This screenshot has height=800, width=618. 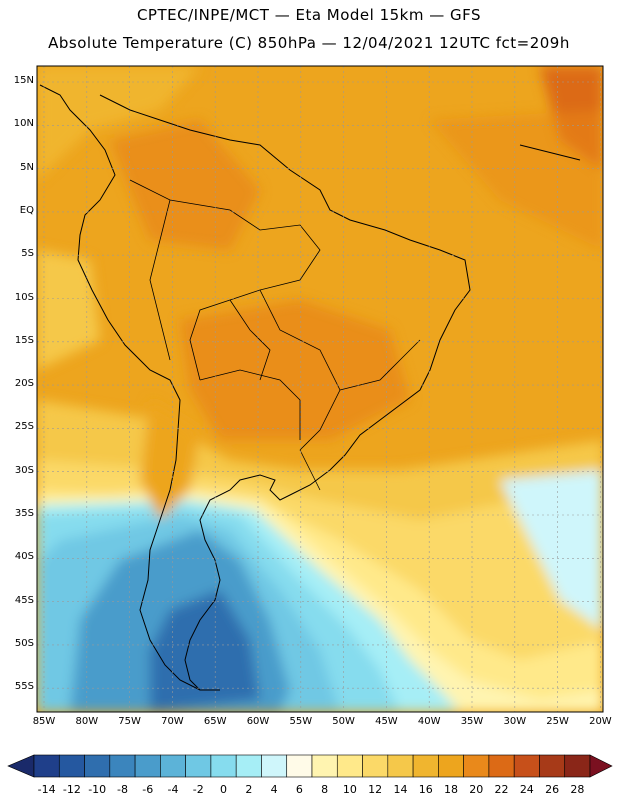 What do you see at coordinates (526, 789) in the screenshot?
I see `colorbar-label: 24` at bounding box center [526, 789].